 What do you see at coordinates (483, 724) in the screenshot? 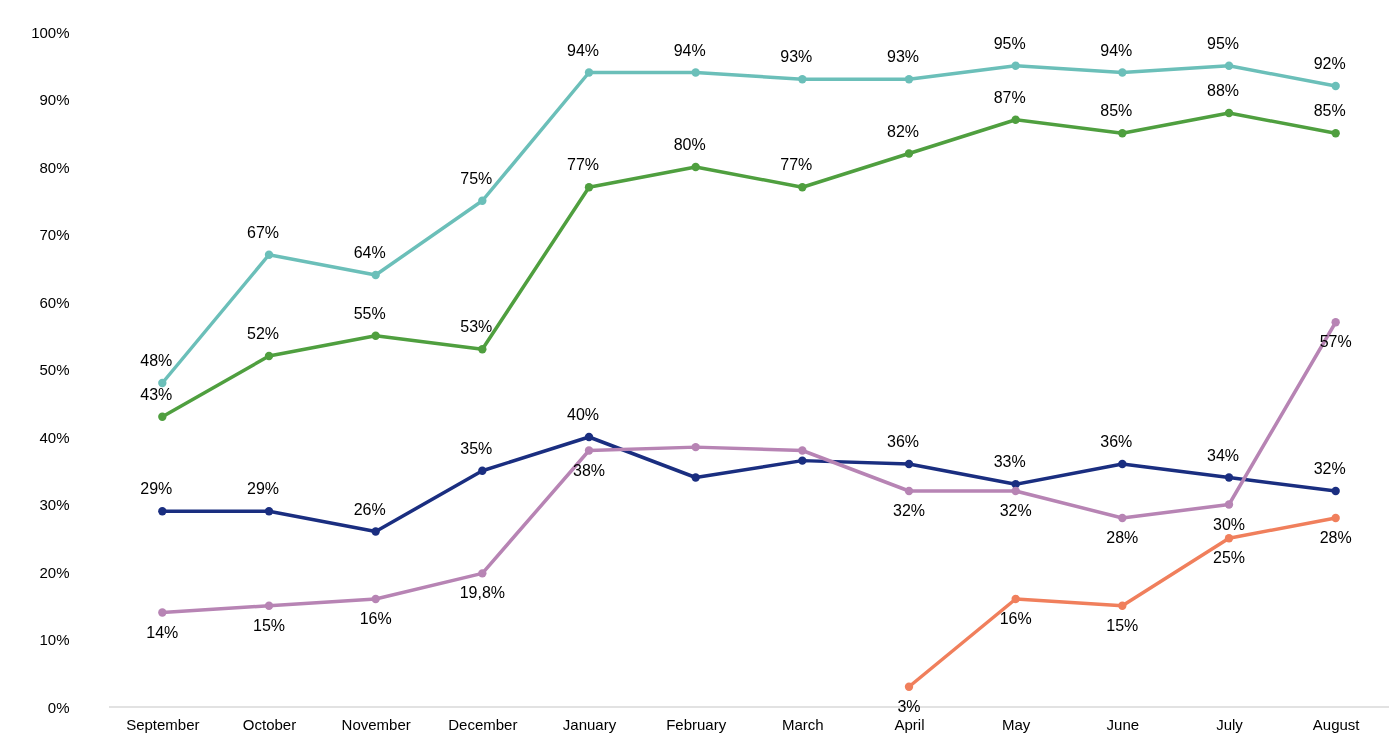
I see `x-tick-label: December` at bounding box center [483, 724].